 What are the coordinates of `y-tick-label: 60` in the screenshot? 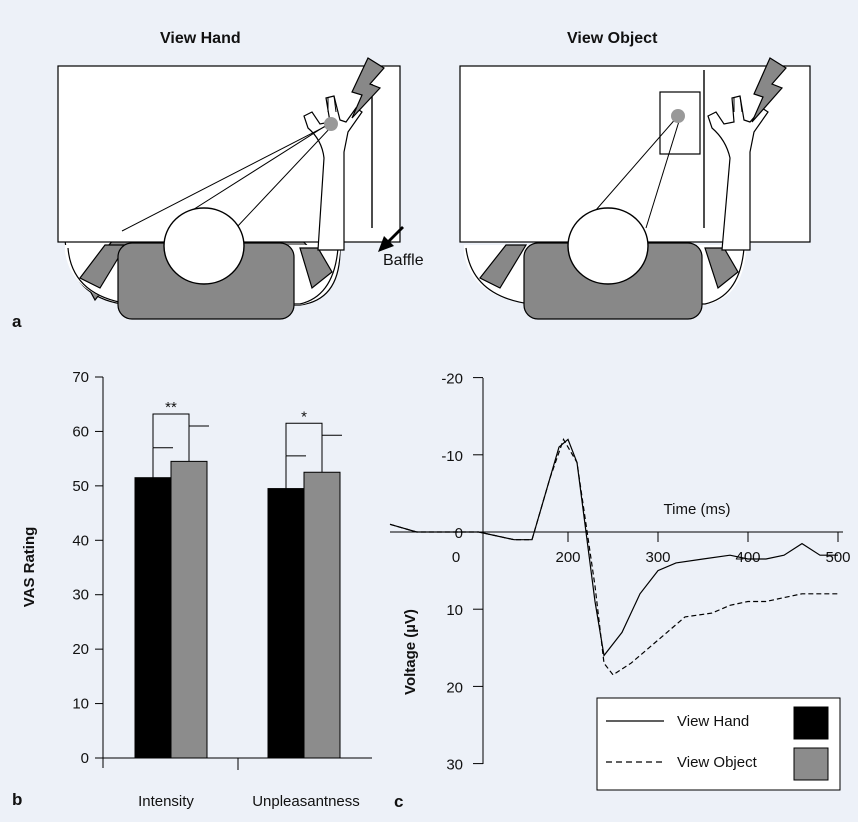 It's located at (80, 431).